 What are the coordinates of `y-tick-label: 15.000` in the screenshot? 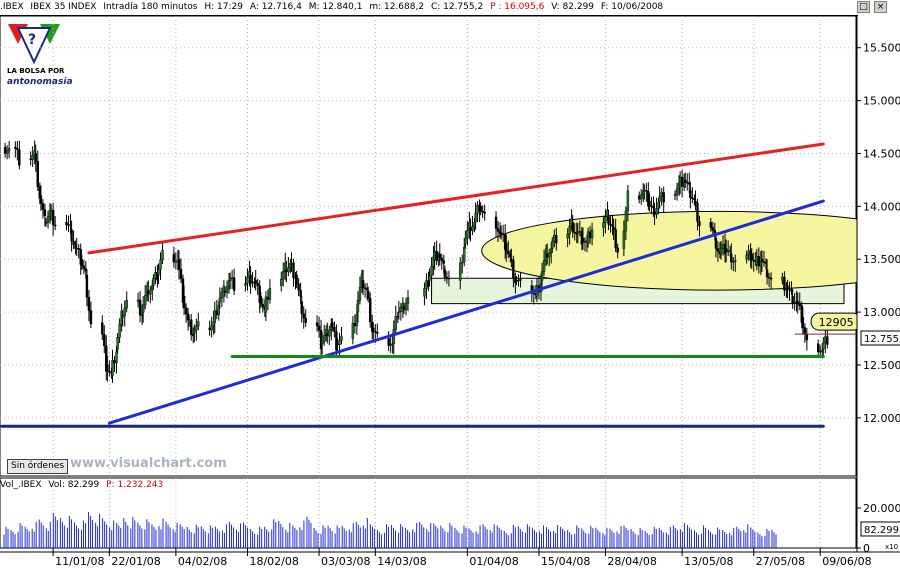 It's located at (881, 101).